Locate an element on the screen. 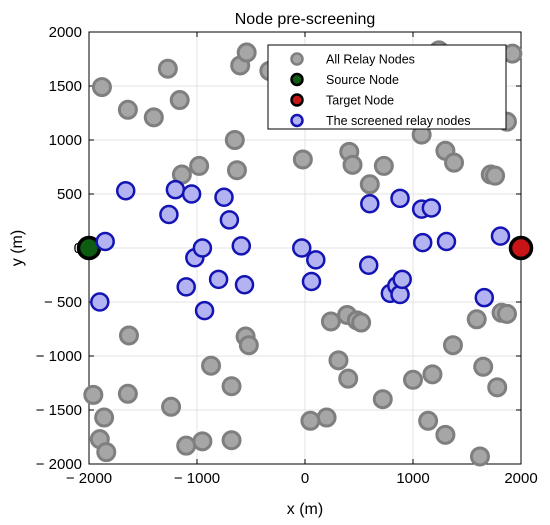 This screenshot has height=525, width=550. y-tick-label: − 1500 is located at coordinates (59, 410).